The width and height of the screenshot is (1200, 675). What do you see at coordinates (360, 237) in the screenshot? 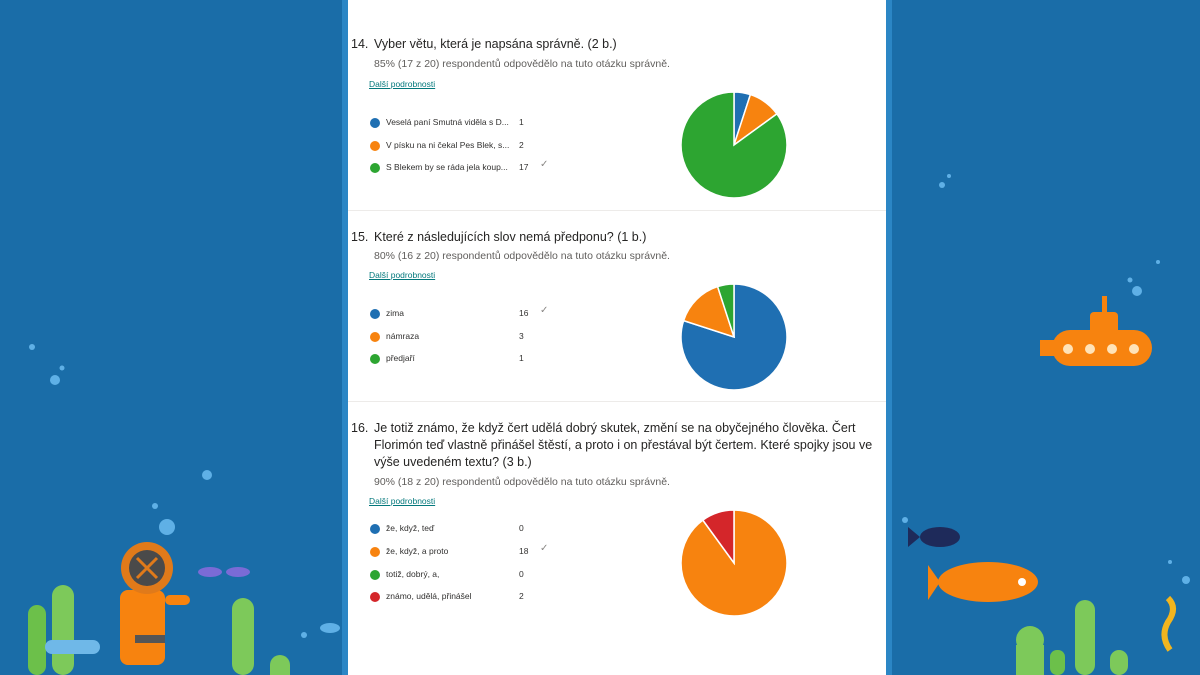
I see `question-number: 15.` at bounding box center [360, 237].